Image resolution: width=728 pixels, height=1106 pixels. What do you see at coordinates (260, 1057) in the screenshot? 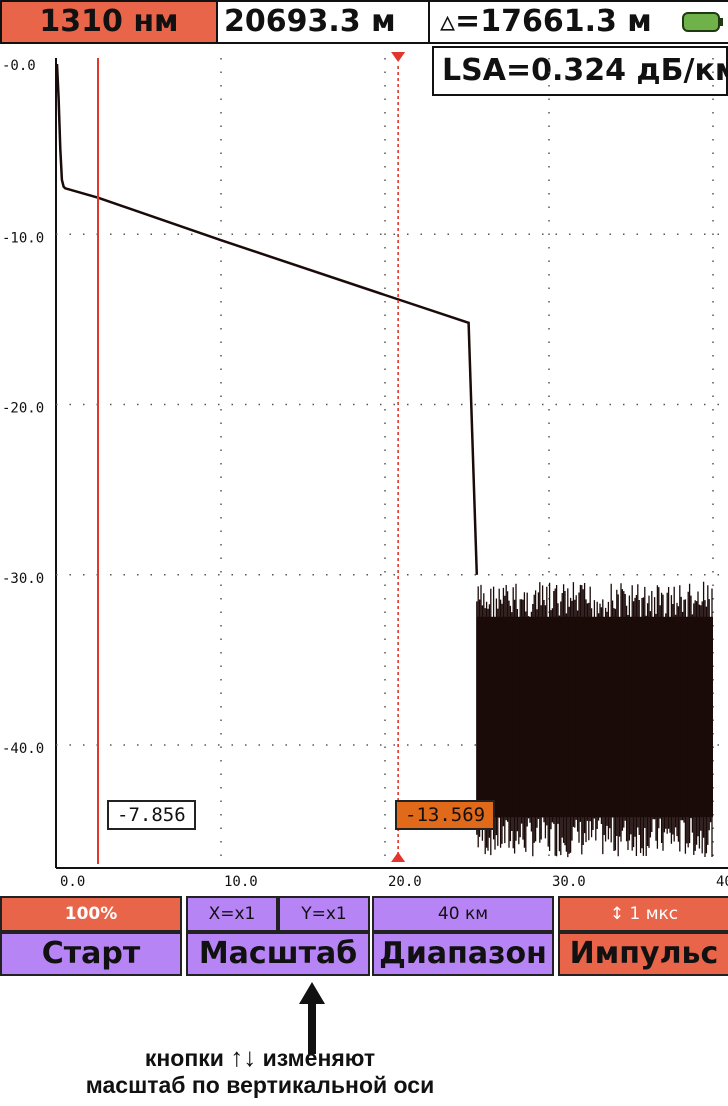
I see `annotation-line-1: кнопки ↑↓ изменяют` at bounding box center [260, 1057].